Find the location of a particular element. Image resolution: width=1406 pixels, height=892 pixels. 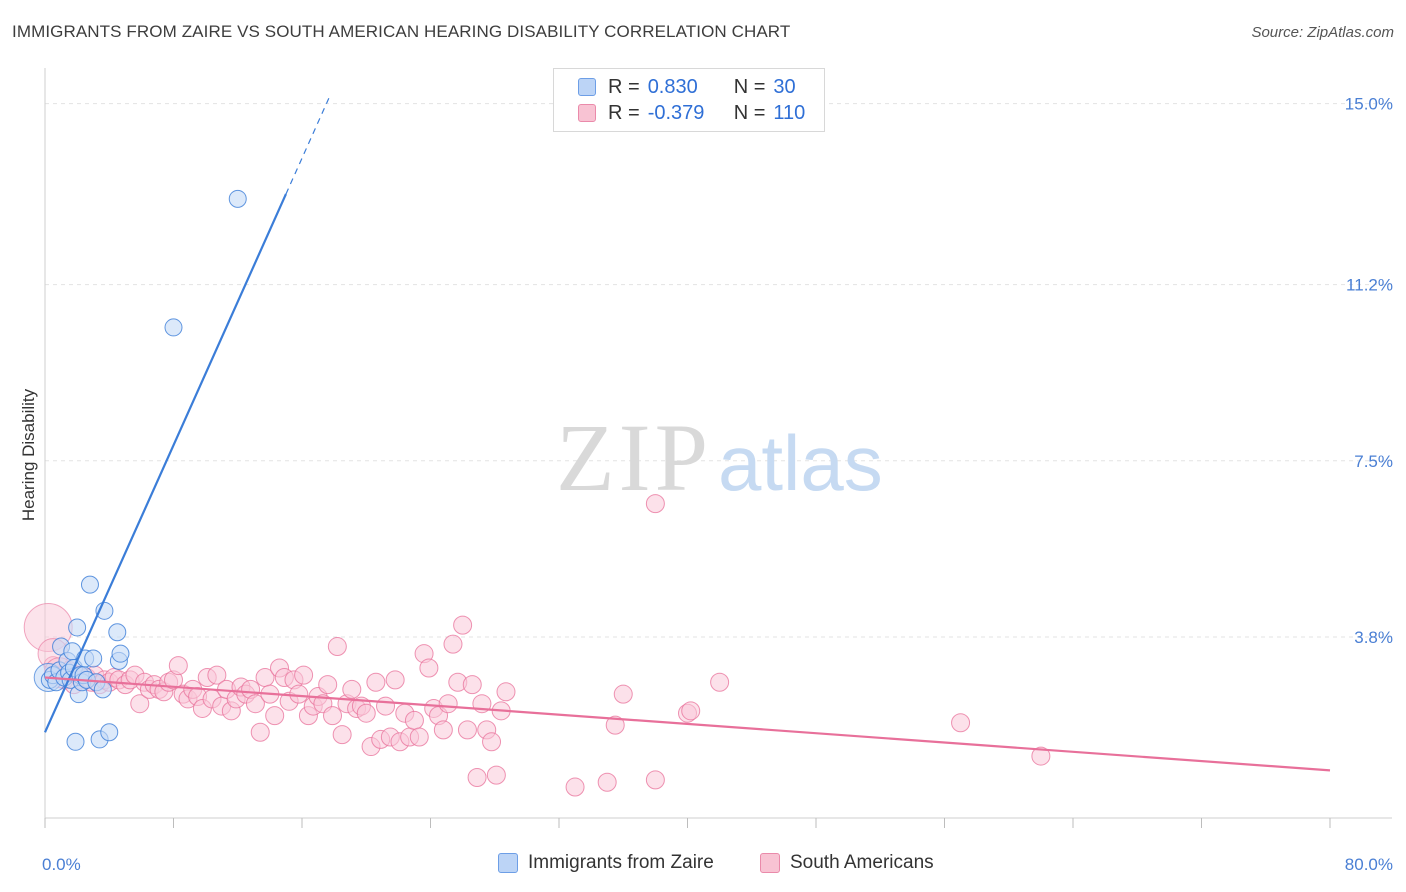

series-legend-item-south-americans: South Americans is located at coordinates (847, 863).